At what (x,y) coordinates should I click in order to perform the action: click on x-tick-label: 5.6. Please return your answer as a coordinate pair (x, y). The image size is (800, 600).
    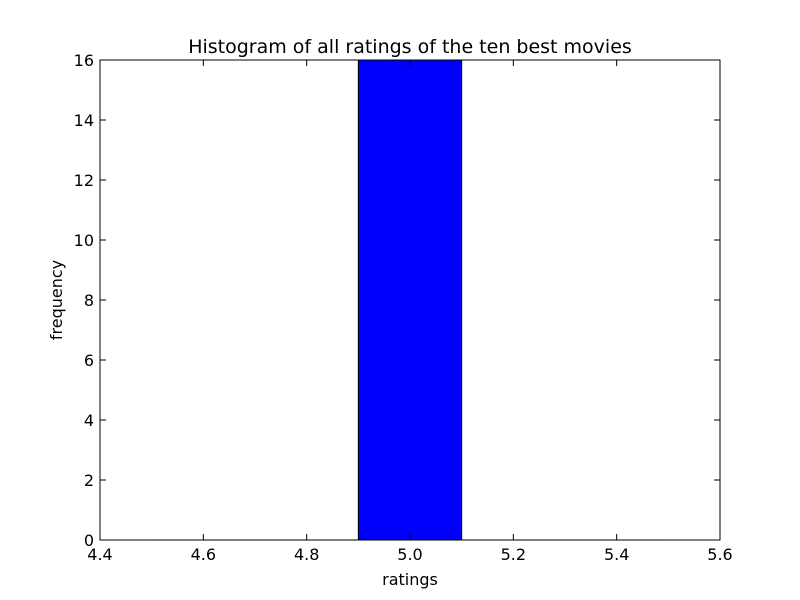
    Looking at the image, I should click on (719, 554).